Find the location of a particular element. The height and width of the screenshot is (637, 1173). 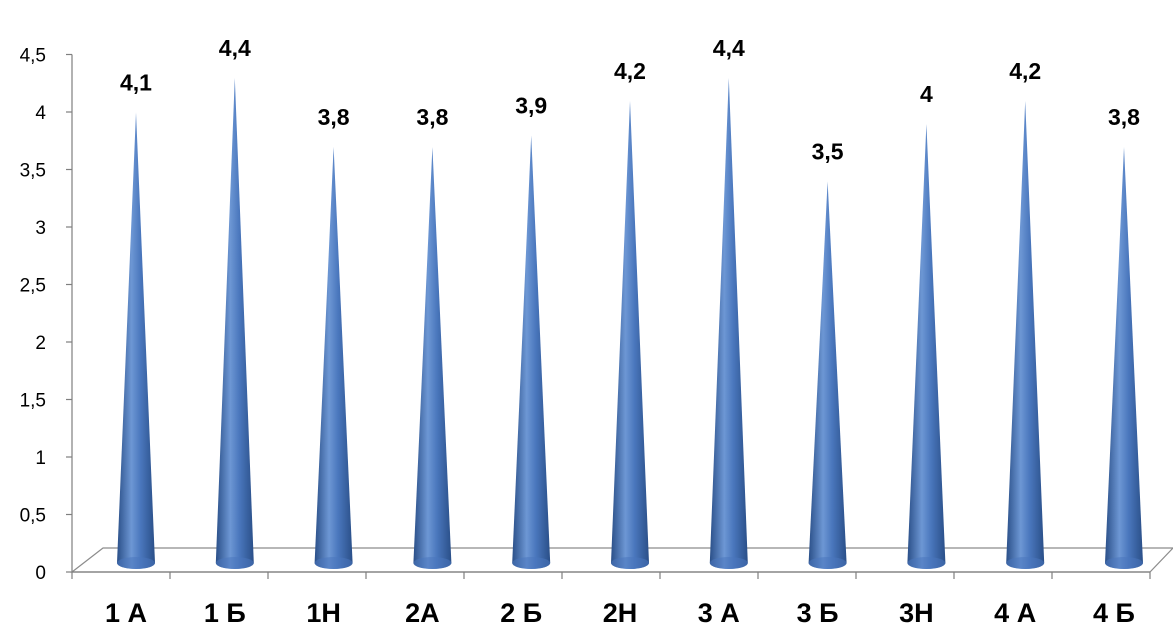

y-tick-label: 3 is located at coordinates (40, 228).